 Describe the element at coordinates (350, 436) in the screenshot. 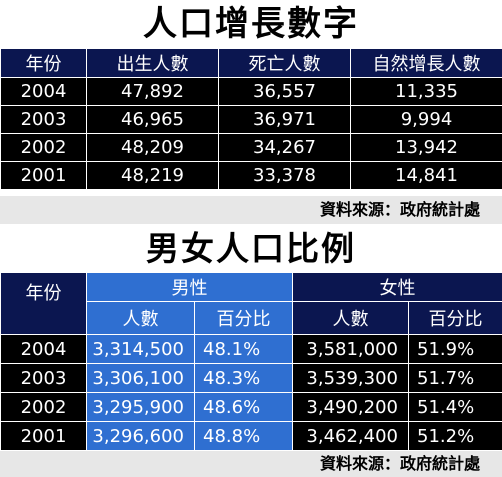

I see `female-count-cell: 3,462,400` at that location.